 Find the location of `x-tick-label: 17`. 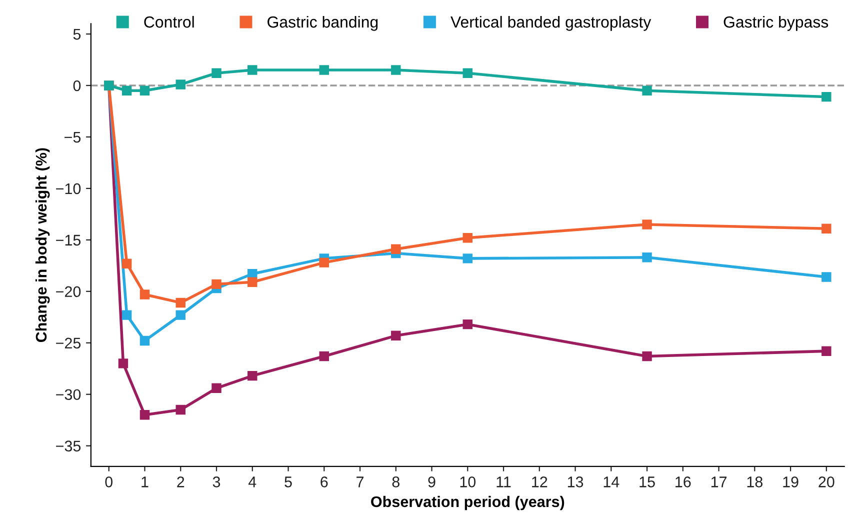

x-tick-label: 17 is located at coordinates (719, 482).